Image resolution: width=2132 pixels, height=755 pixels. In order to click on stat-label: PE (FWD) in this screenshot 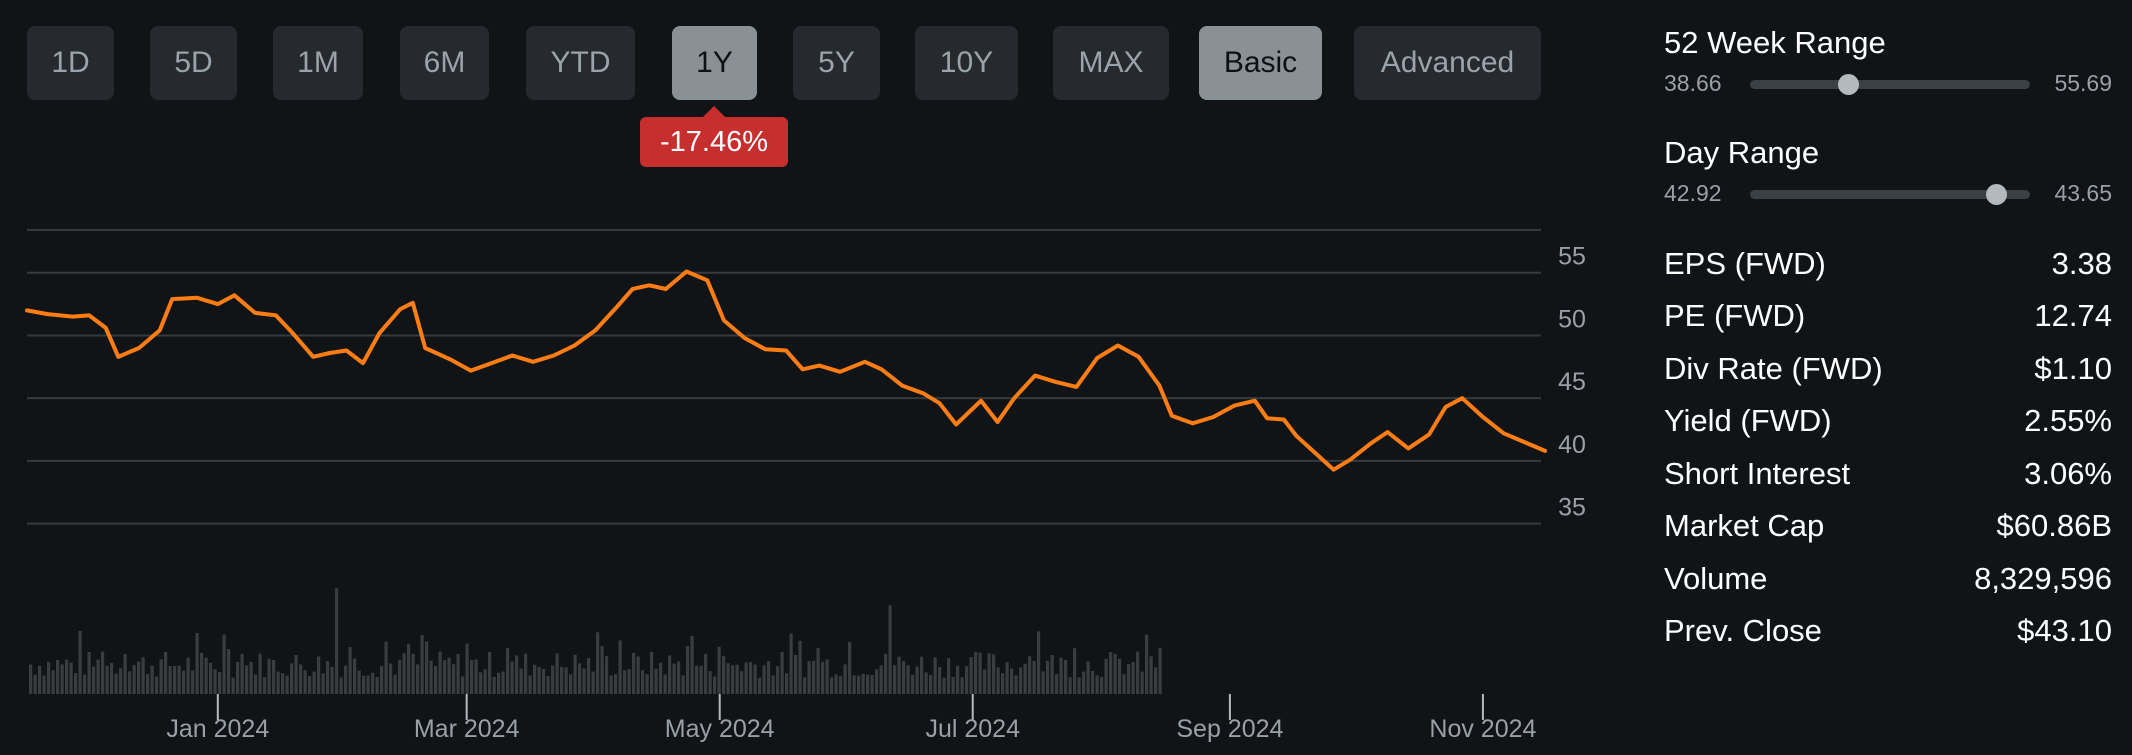, I will do `click(1735, 315)`.